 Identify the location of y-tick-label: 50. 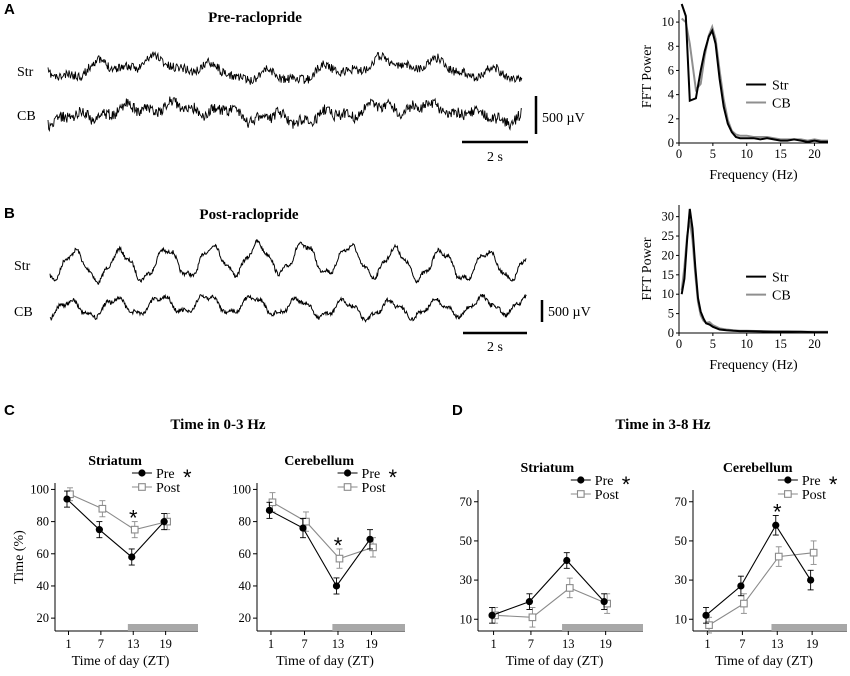
(466, 541).